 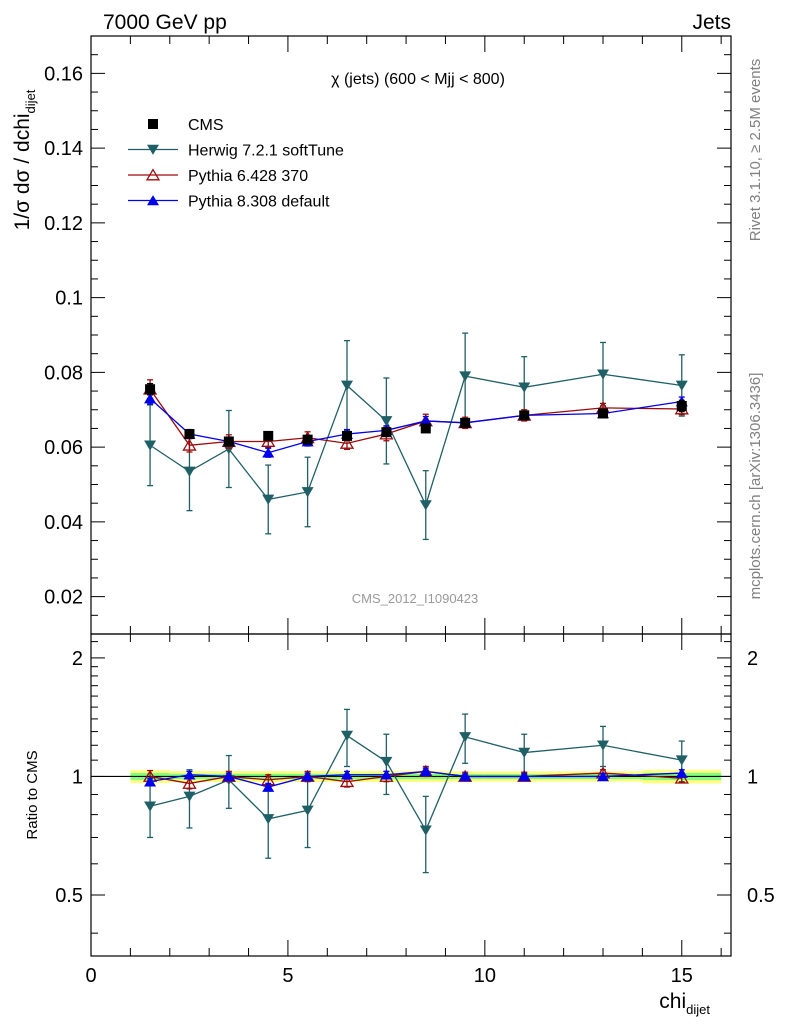 What do you see at coordinates (63, 224) in the screenshot?
I see `main-y-tick-label: 0.12` at bounding box center [63, 224].